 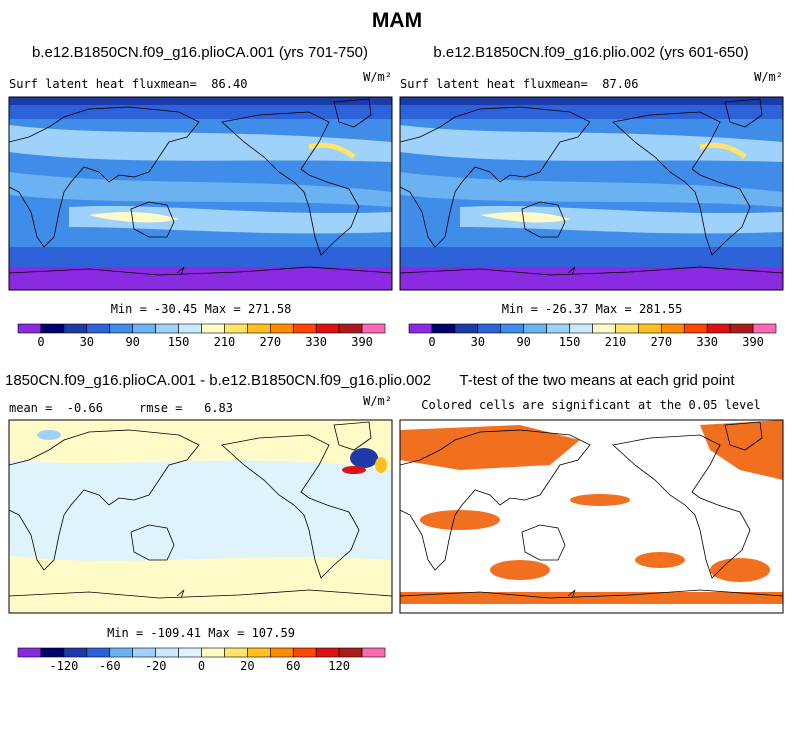 I want to click on figure-title: MAM, so click(x=397, y=20).